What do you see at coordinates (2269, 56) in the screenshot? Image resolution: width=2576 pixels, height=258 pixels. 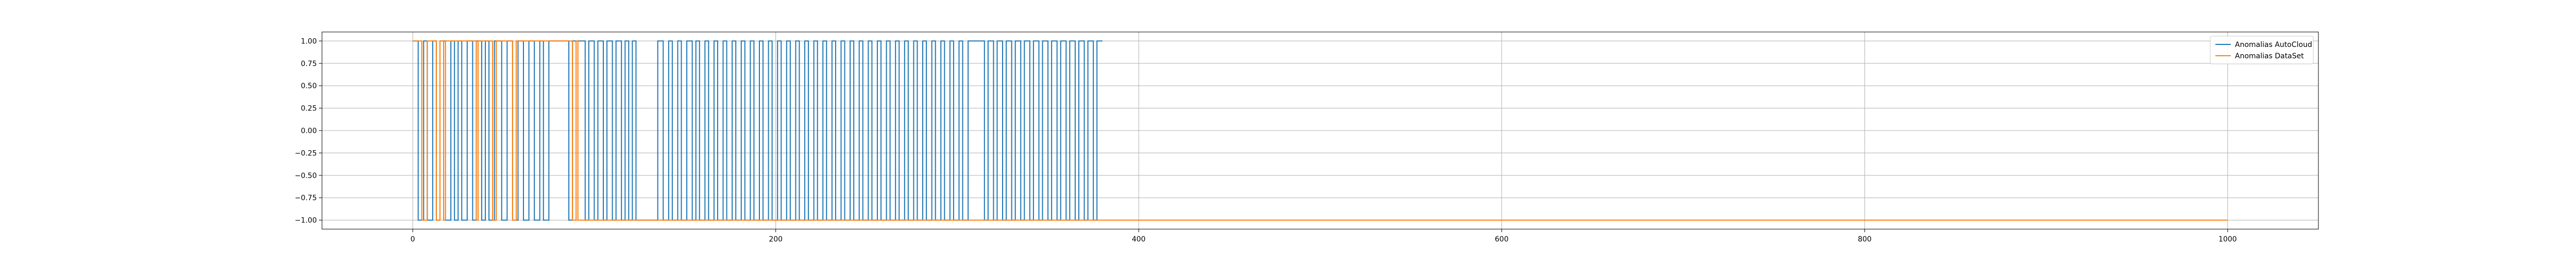 I see `legend-label: Anomalias DataSet` at bounding box center [2269, 56].